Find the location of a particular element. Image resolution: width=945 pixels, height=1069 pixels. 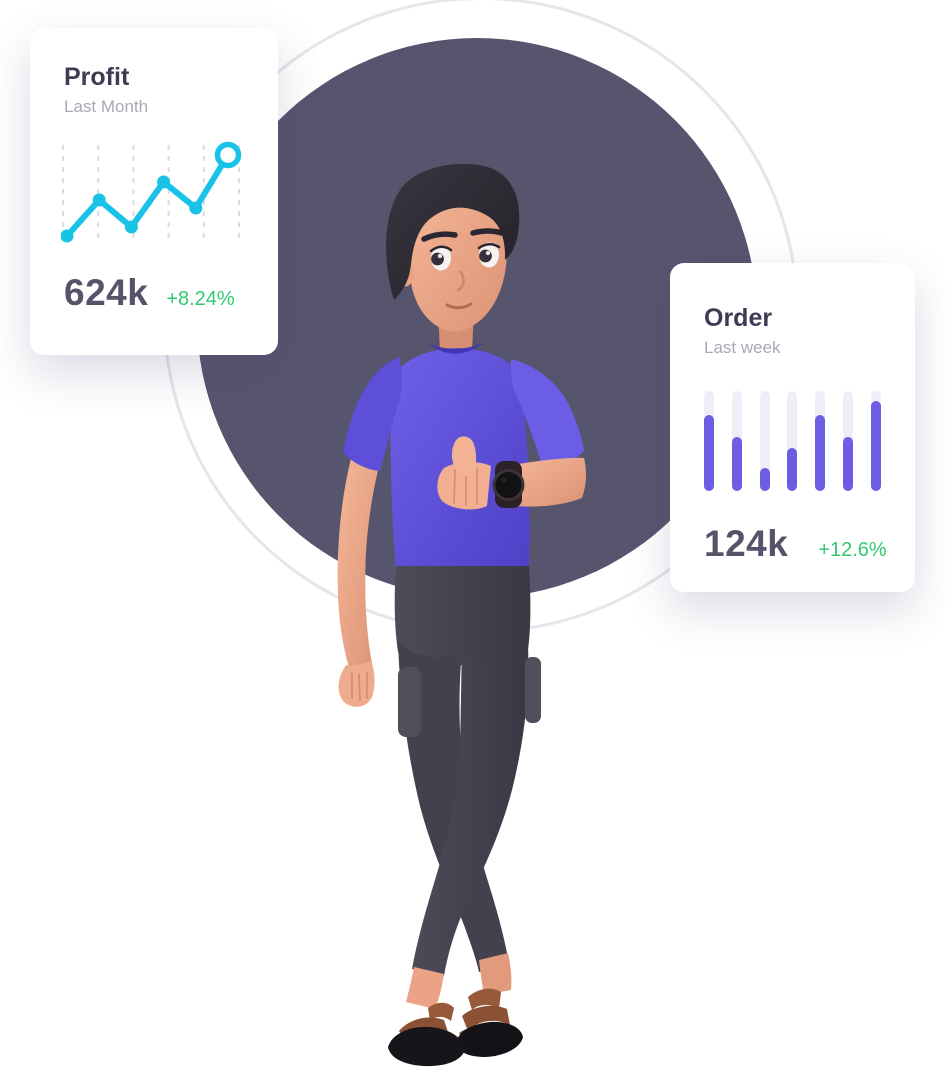

character-front-ankle is located at coordinates (425, 988).